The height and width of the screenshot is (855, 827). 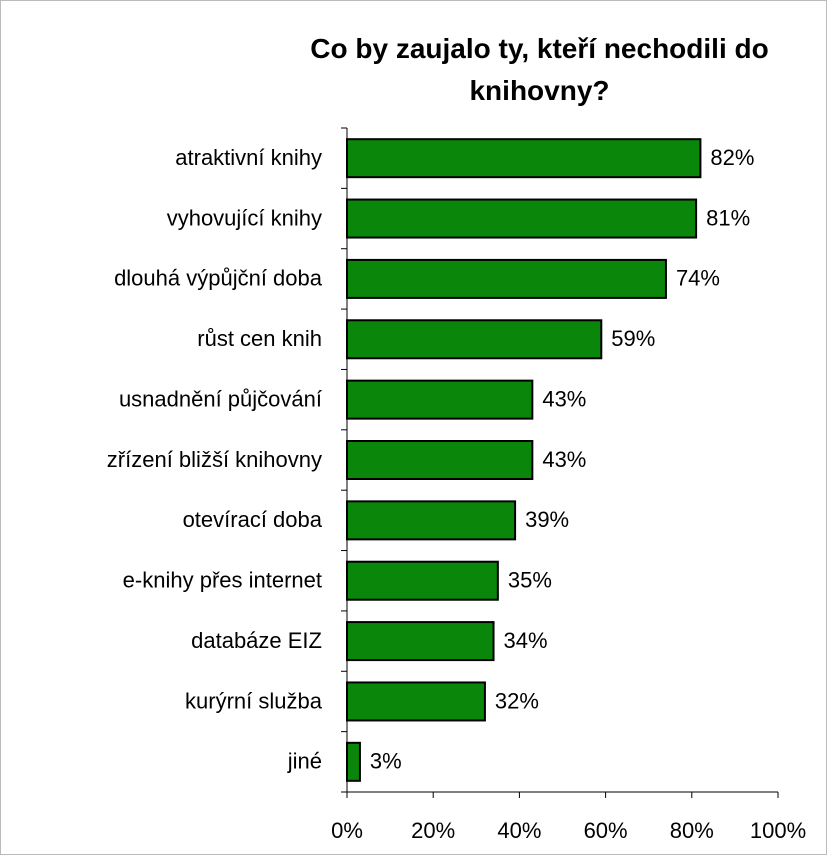 I want to click on y-tick-label: dlouhá výpůjční doba, so click(x=218, y=278).